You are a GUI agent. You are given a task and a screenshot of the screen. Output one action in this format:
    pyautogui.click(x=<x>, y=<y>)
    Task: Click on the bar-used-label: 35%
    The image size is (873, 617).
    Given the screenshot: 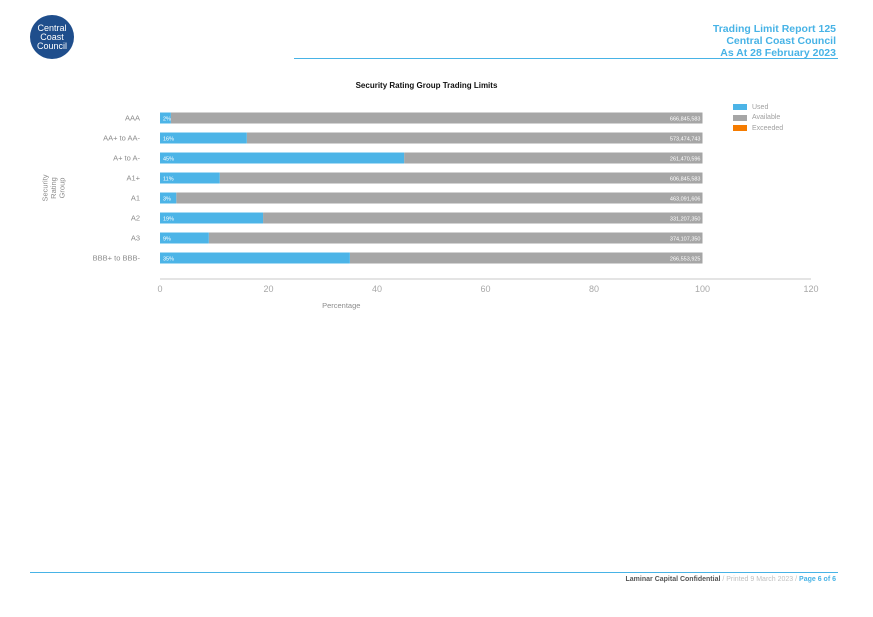 What is the action you would take?
    pyautogui.click(x=168, y=259)
    